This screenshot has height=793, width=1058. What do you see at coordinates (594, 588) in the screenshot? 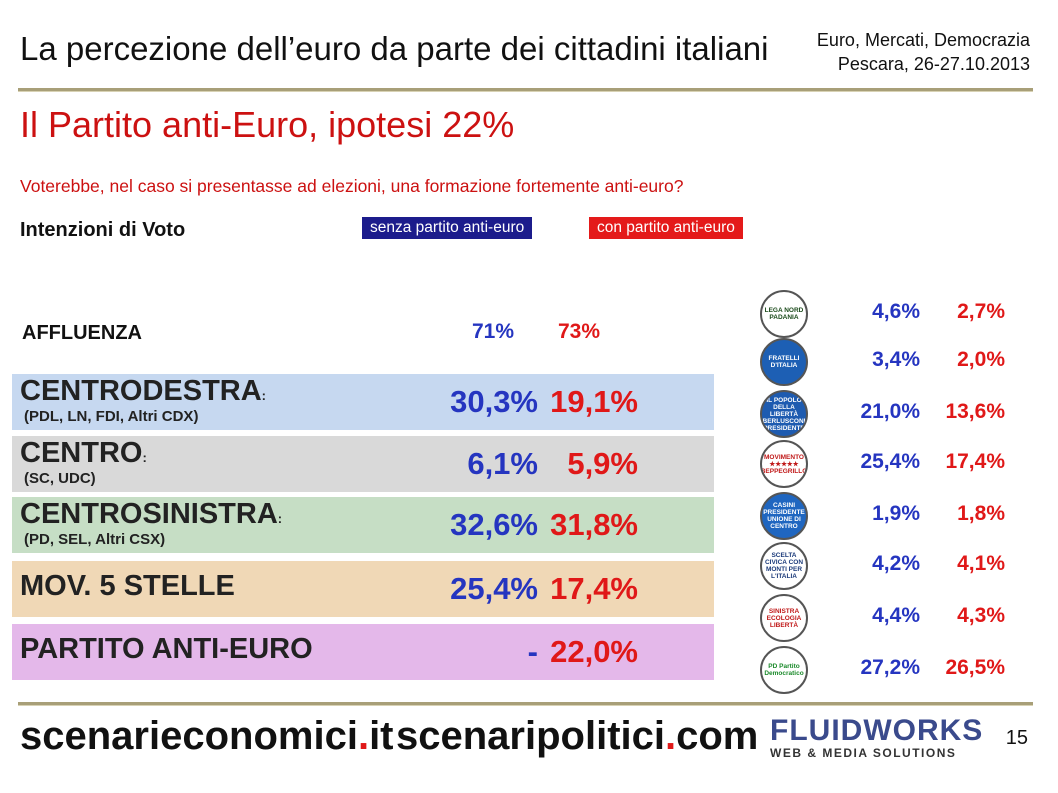
I see `coalition-value-with: 17,4%` at bounding box center [594, 588].